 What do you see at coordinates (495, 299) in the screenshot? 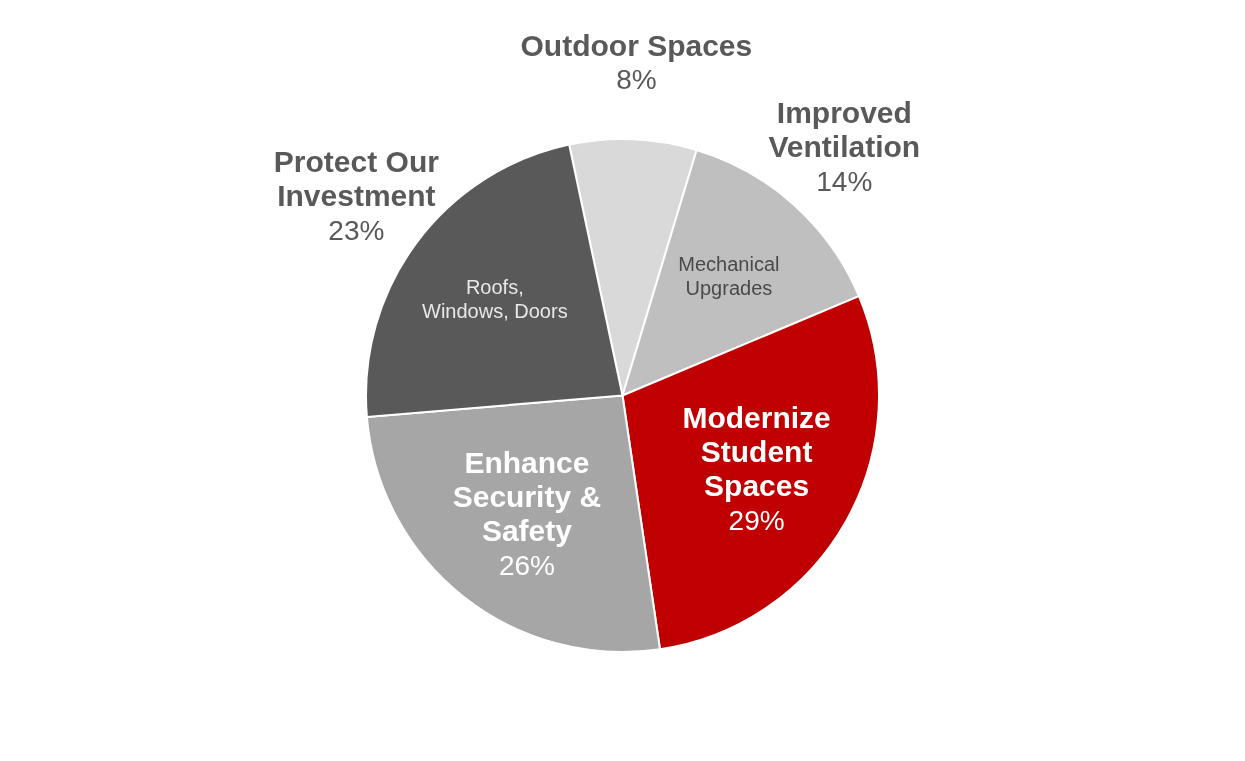
I see `text: Roofs, Windows, Doors` at bounding box center [495, 299].